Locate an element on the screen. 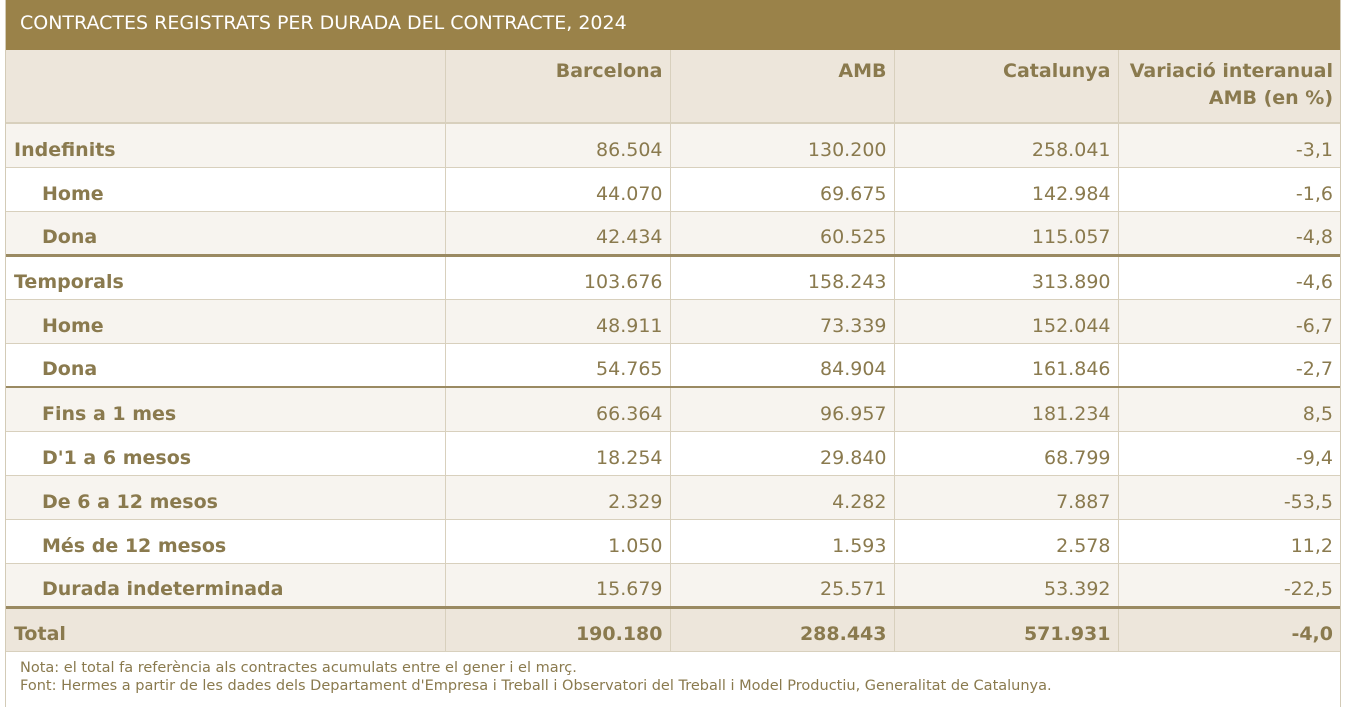 The width and height of the screenshot is (1345, 707). cell-value: -4,6 is located at coordinates (1229, 276).